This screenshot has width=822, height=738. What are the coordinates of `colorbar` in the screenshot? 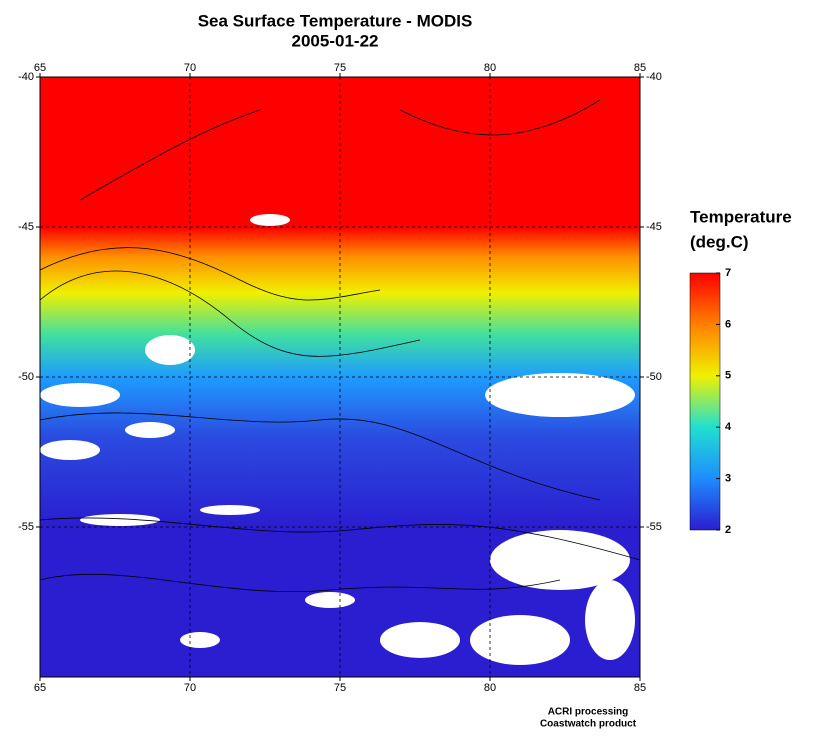 It's located at (705, 401).